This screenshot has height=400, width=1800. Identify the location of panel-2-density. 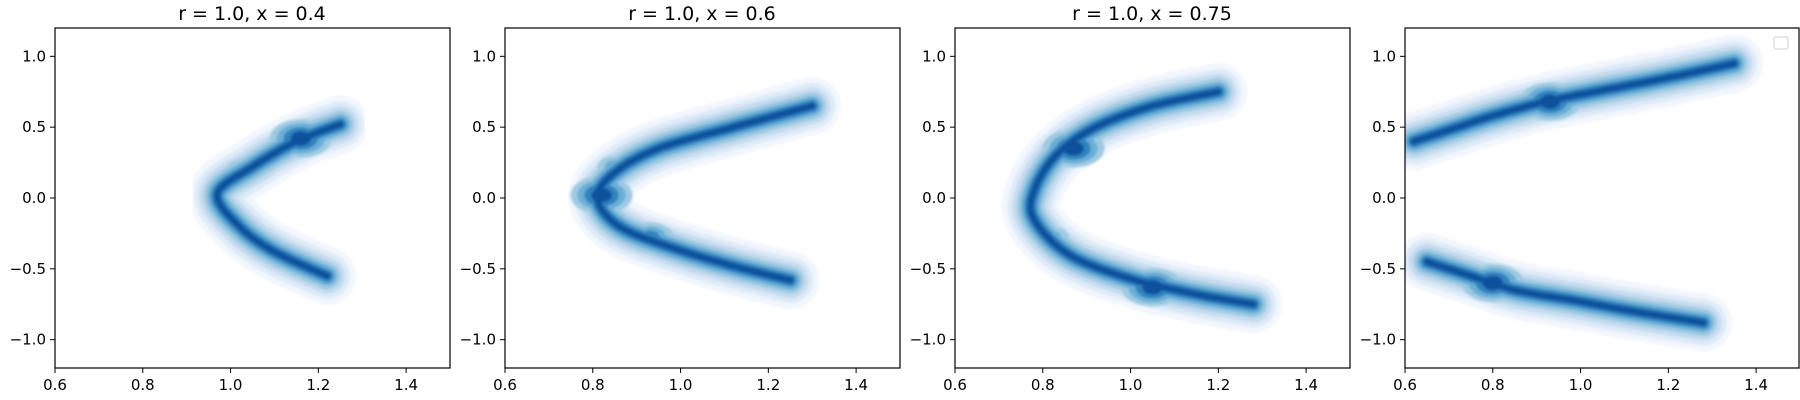
(705, 193).